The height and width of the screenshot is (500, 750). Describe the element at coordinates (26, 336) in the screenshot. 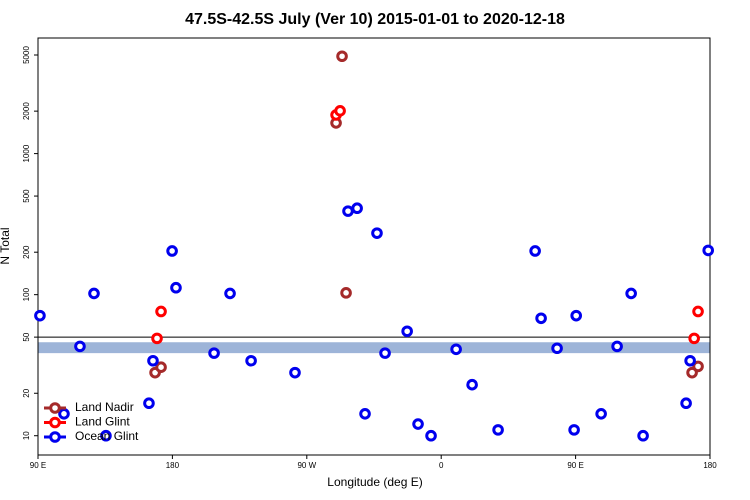

I see `y-tick-label: 50` at that location.